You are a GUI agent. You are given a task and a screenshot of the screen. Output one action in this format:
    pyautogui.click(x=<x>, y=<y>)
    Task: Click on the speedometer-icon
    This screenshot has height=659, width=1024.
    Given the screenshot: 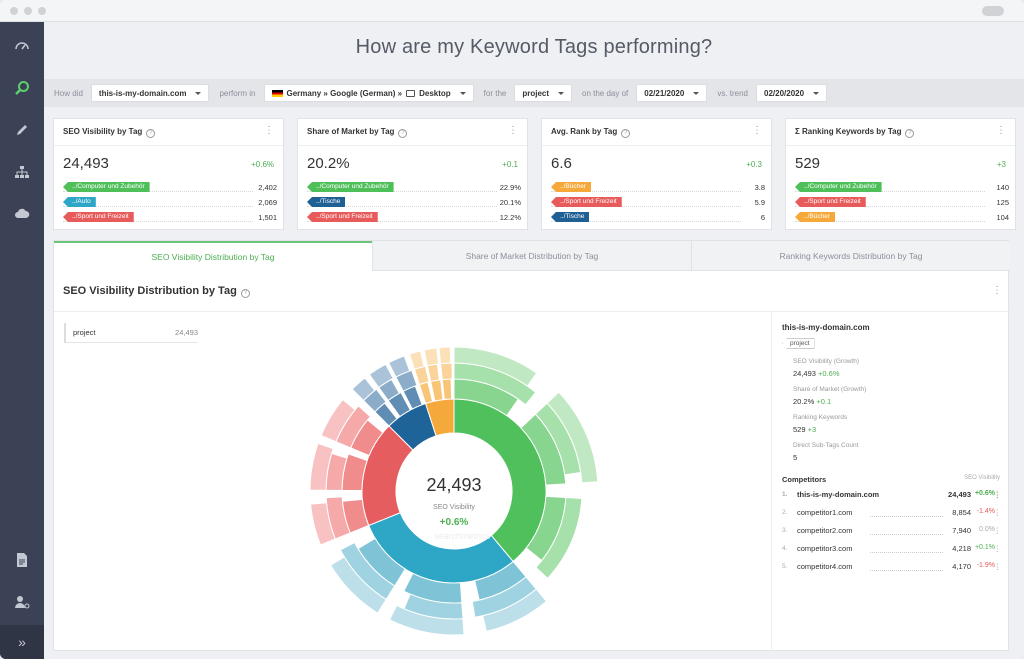 What is the action you would take?
    pyautogui.click(x=22, y=46)
    